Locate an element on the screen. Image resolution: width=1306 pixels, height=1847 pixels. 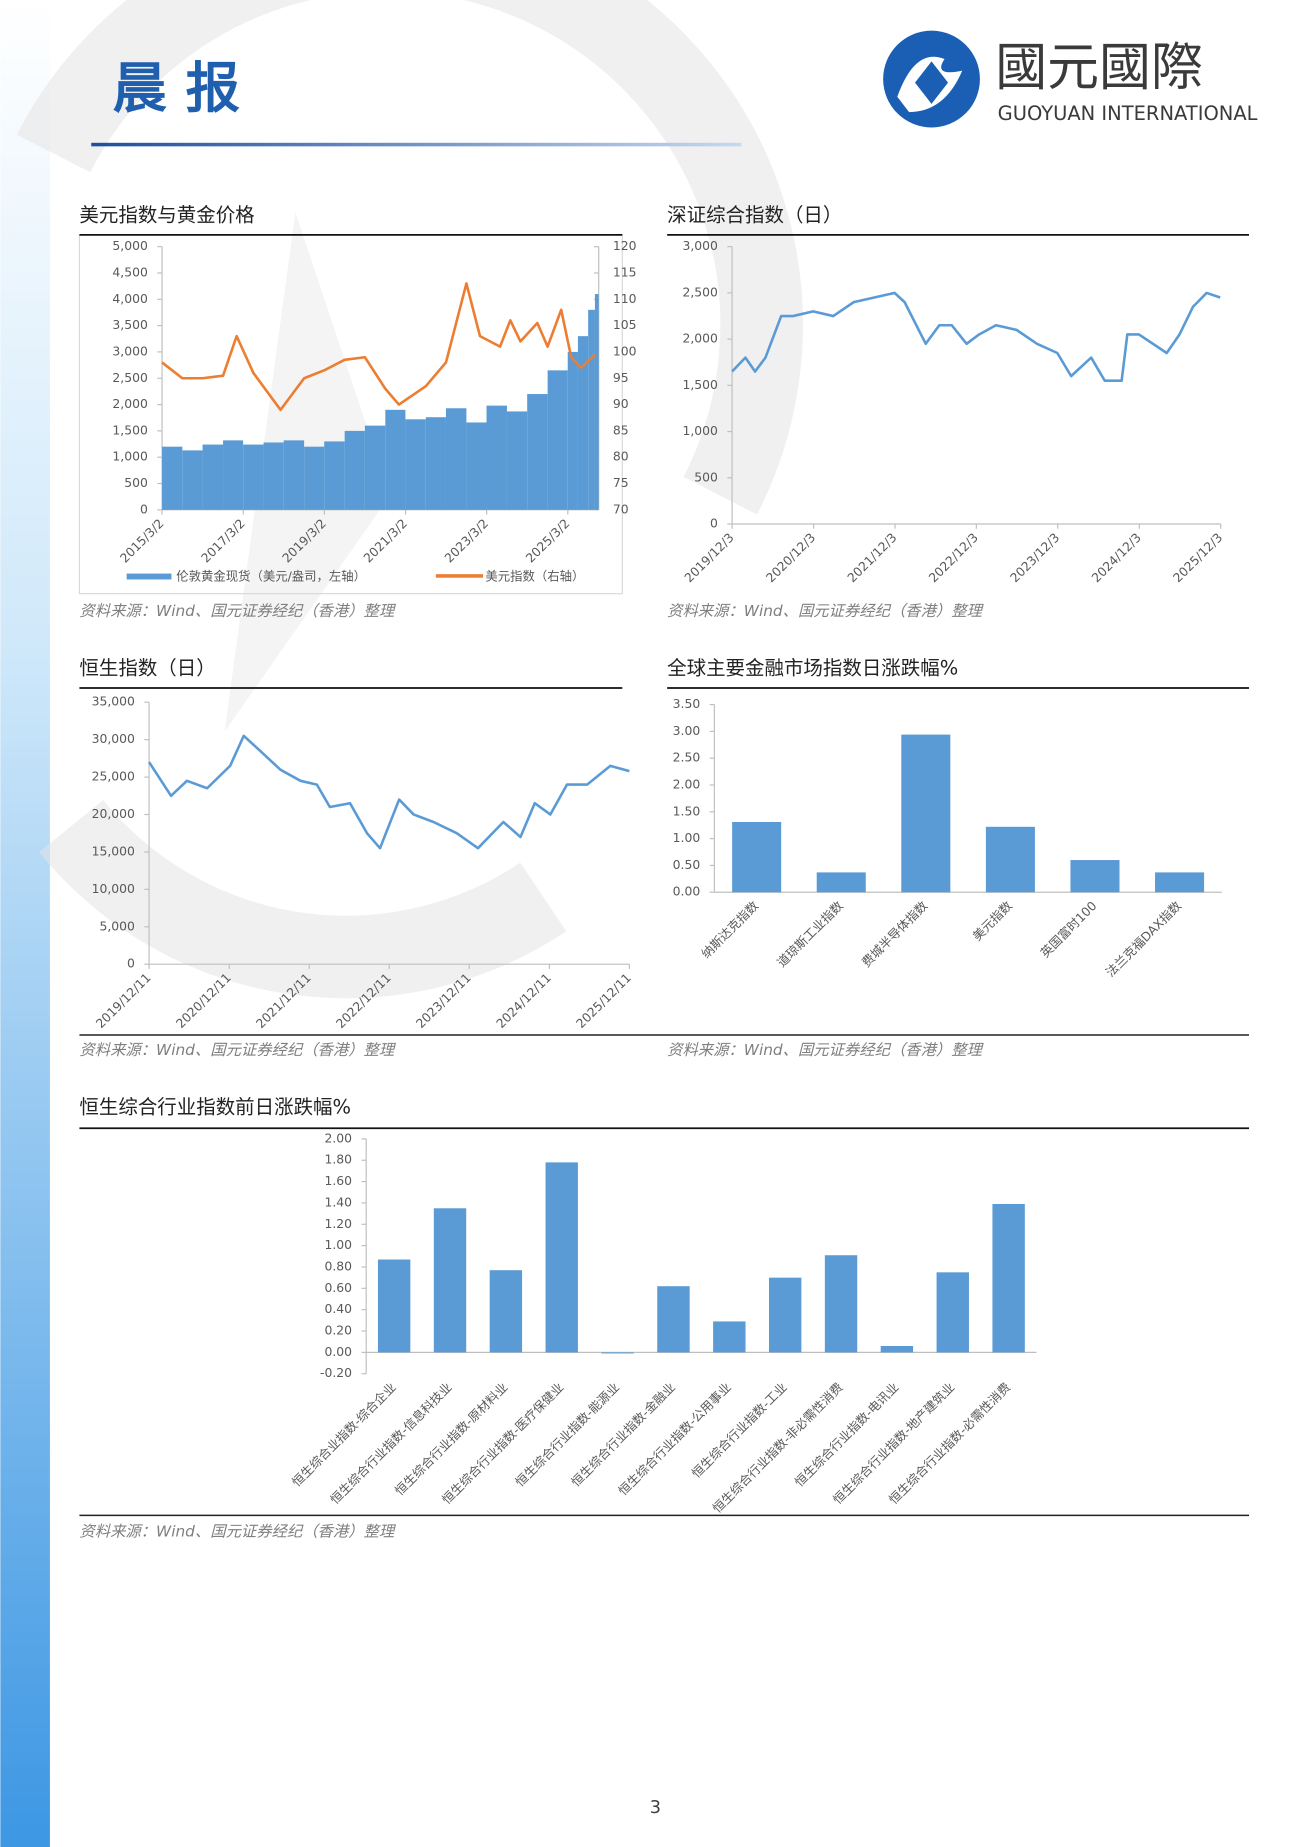
legend-label: 伦敦黄金现货（美元/盎司，左轴） is located at coordinates (271, 576).